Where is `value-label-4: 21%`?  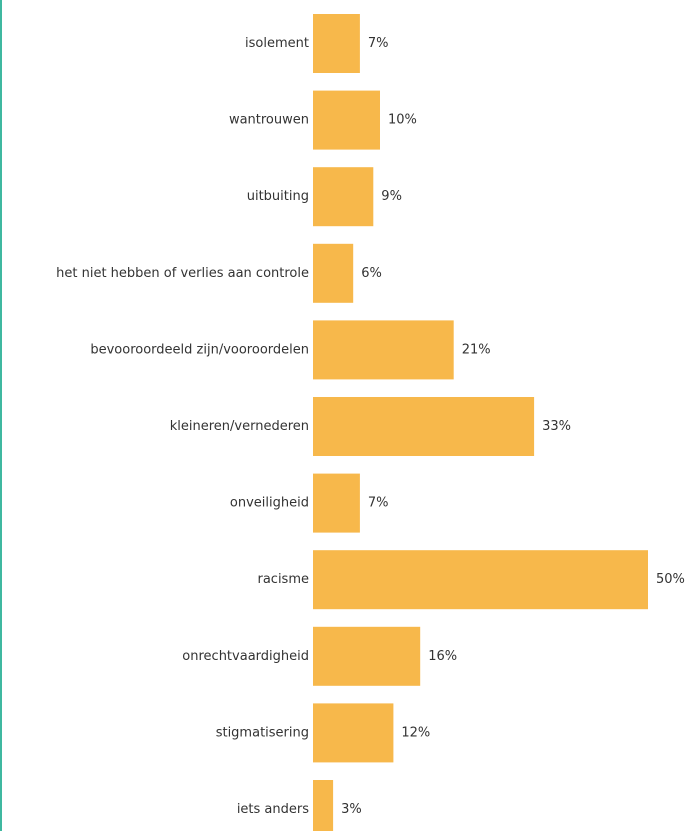
value-label-4: 21% is located at coordinates (476, 349).